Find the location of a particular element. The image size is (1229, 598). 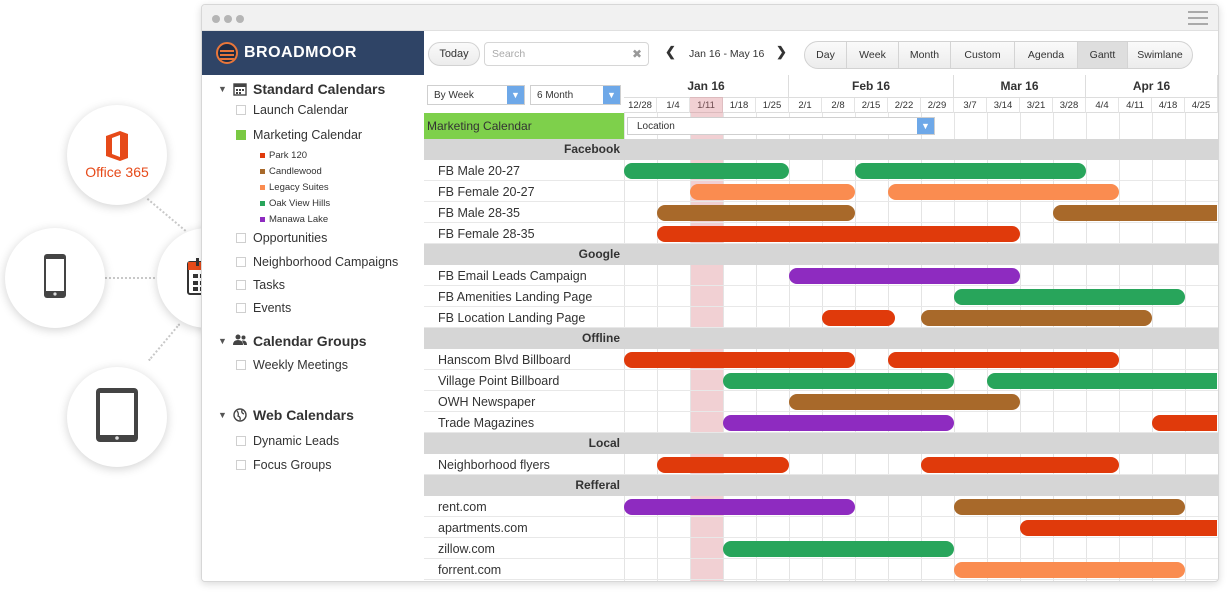

view-custom: Custom is located at coordinates (983, 55).